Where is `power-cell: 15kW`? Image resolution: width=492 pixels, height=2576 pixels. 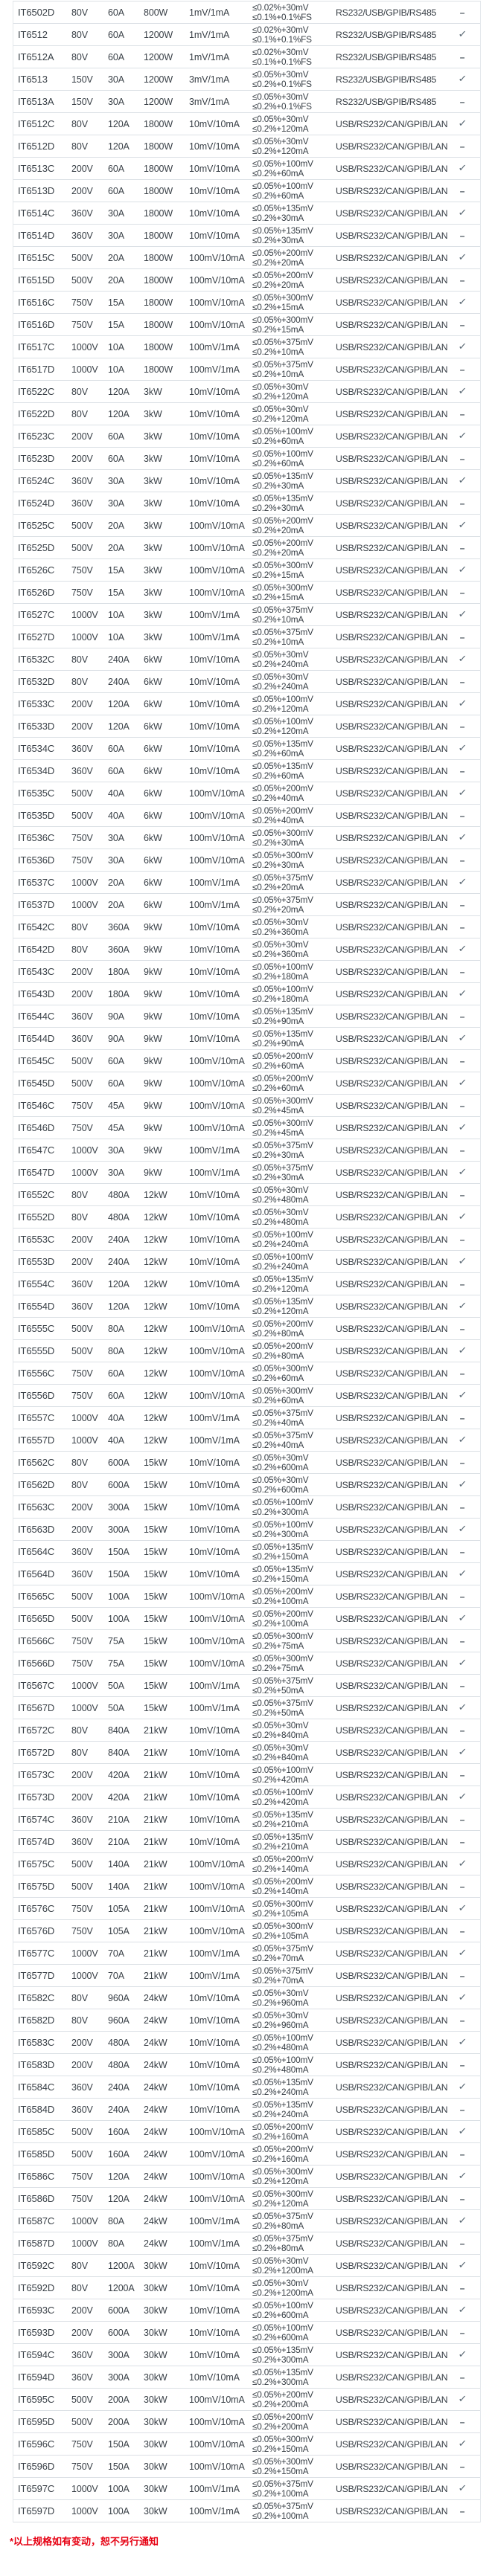 power-cell: 15kW is located at coordinates (155, 1551).